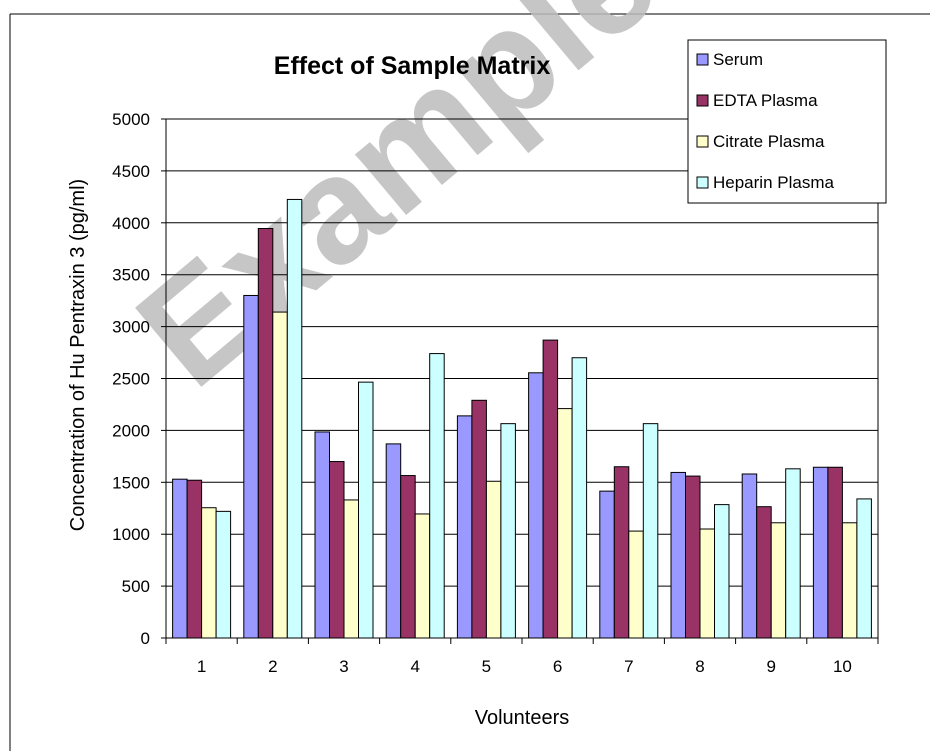 The image size is (930, 751). What do you see at coordinates (769, 141) in the screenshot?
I see `legend-label: Citrate Plasma` at bounding box center [769, 141].